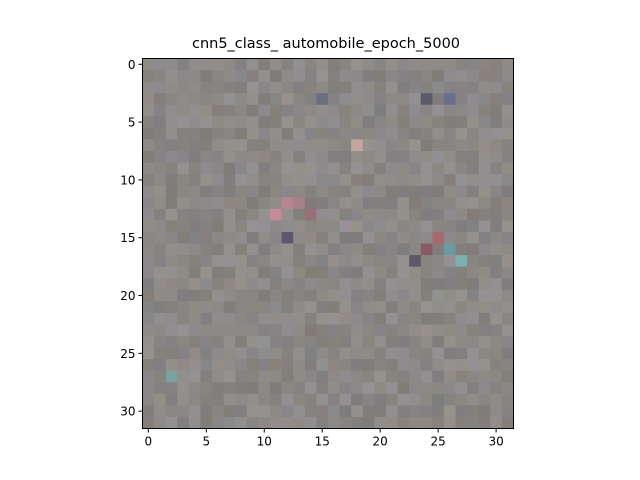  Describe the element at coordinates (131, 238) in the screenshot. I see `y-axis: 0 5 10 15 20 25 30` at that location.